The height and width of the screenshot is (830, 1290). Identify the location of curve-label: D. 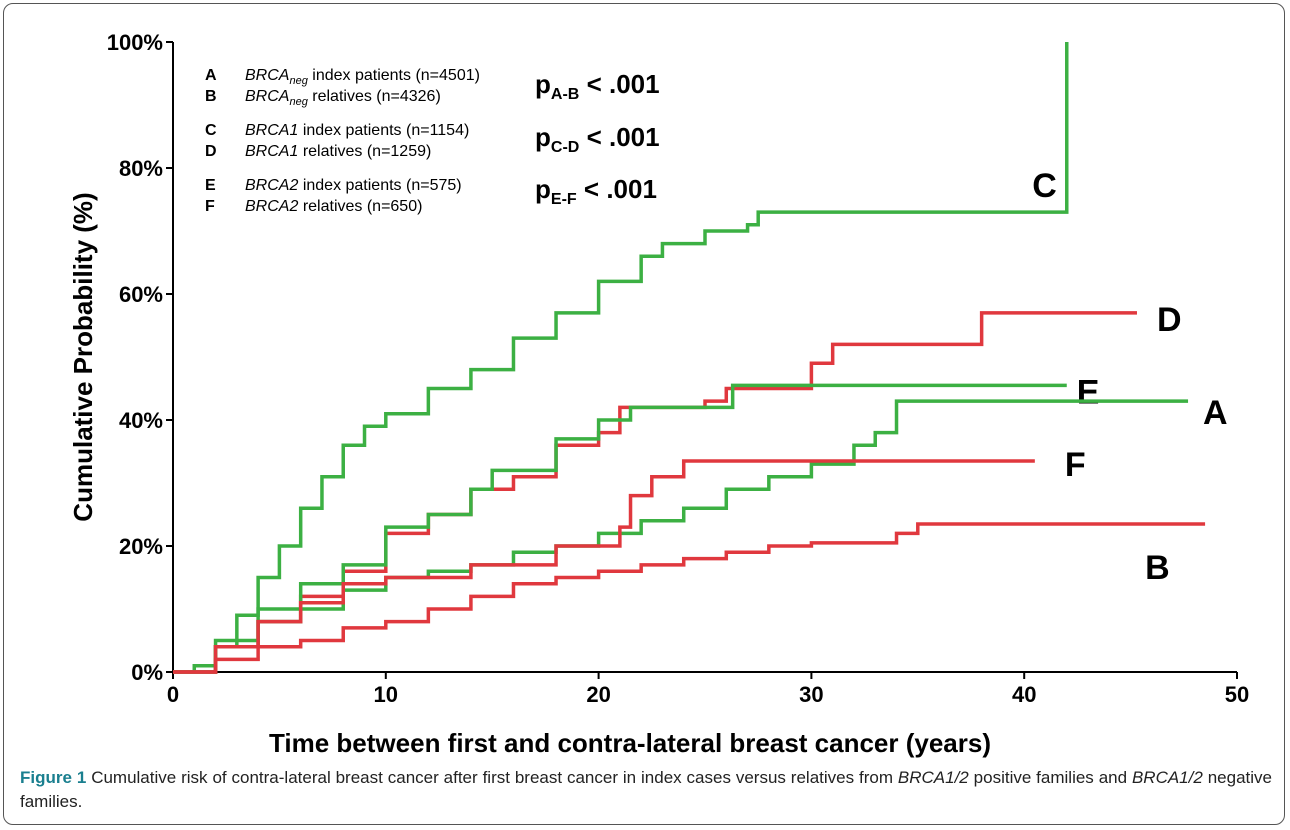
(1169, 320).